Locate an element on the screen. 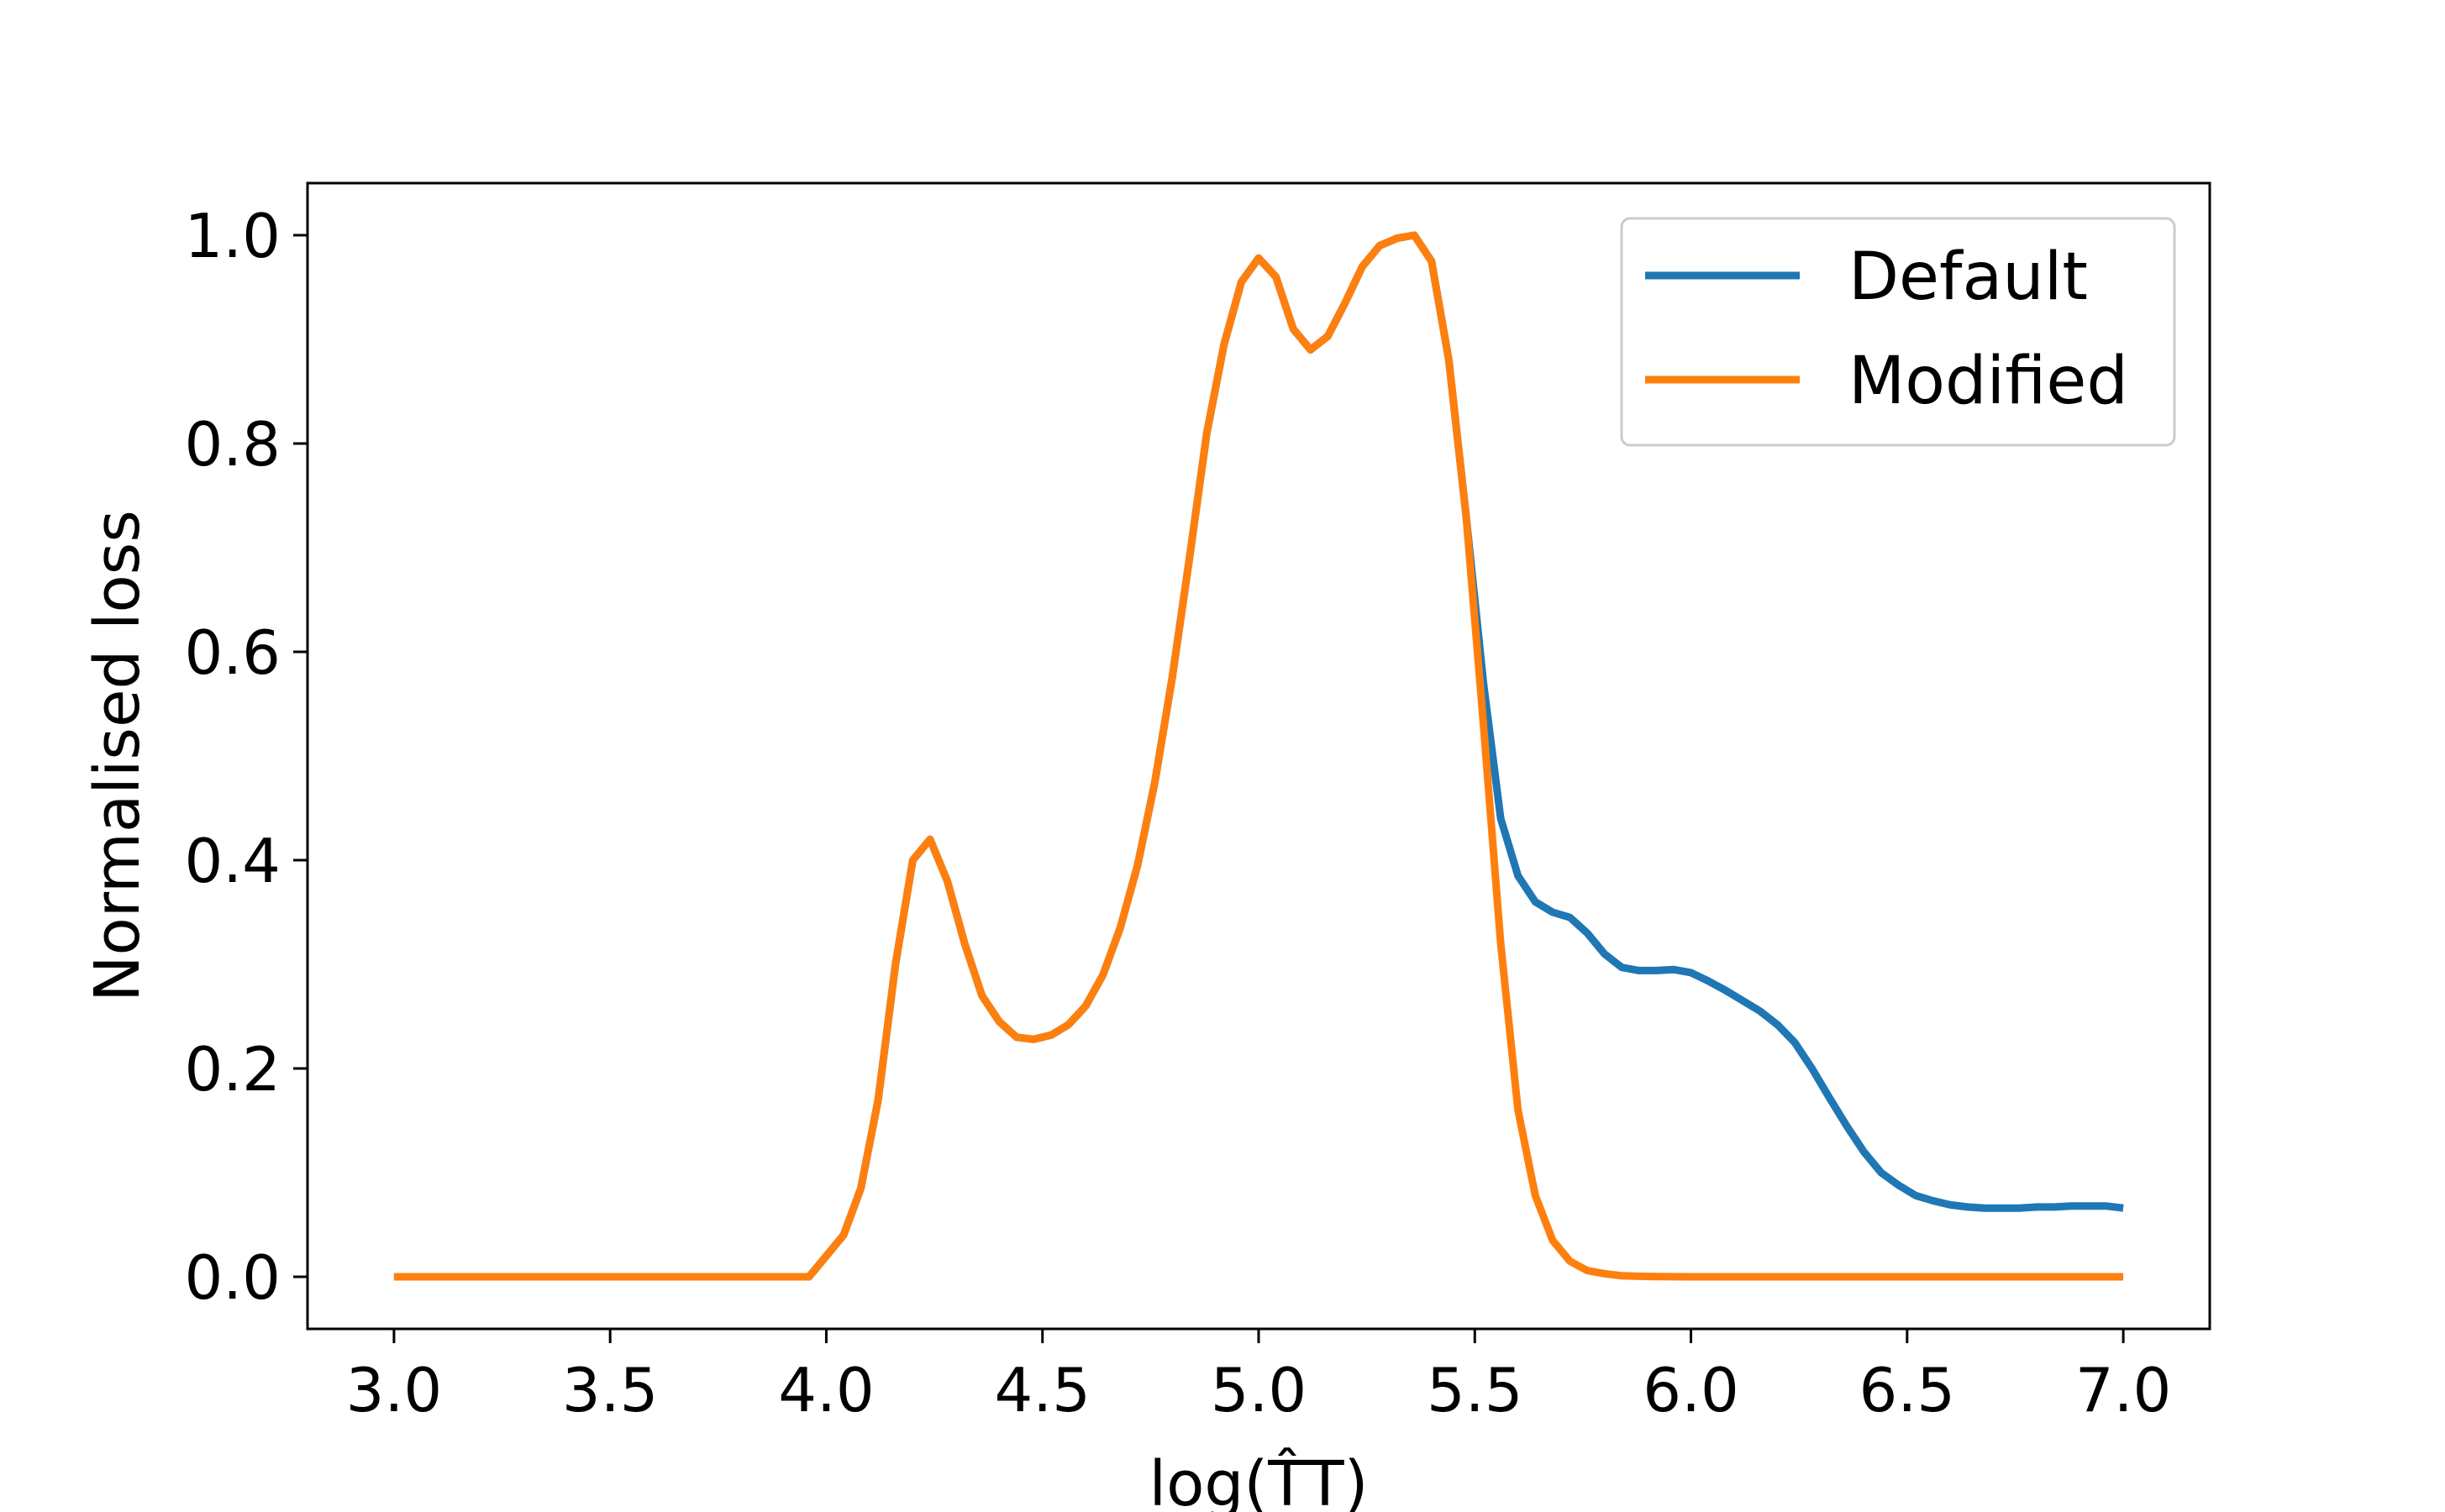 The width and height of the screenshot is (2445, 1512). x-axis-label: log(T̂T) is located at coordinates (1259, 1479).